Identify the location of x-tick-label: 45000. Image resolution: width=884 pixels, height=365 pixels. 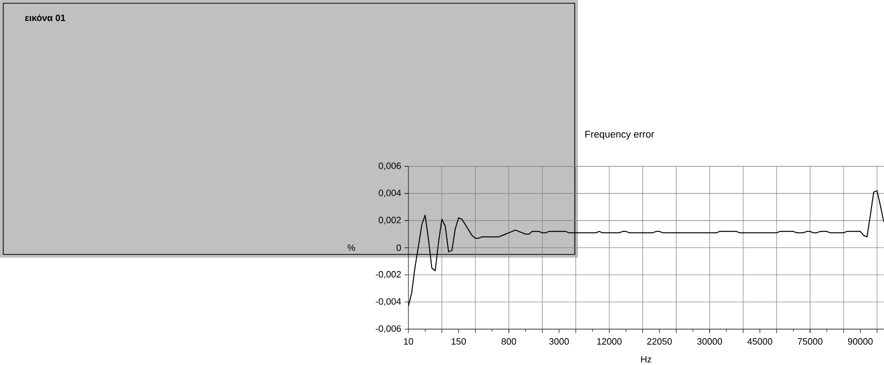
(759, 341).